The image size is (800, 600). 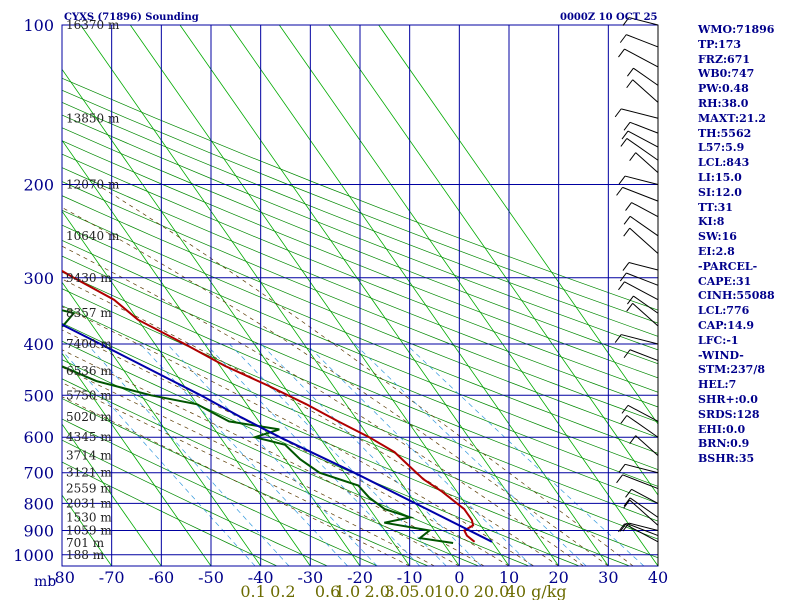 What do you see at coordinates (726, 74) in the screenshot?
I see `index-item: WB0:747` at bounding box center [726, 74].